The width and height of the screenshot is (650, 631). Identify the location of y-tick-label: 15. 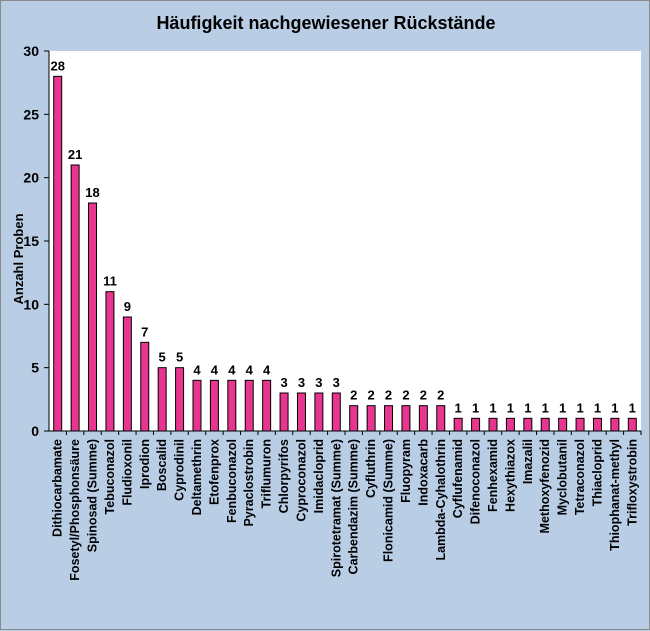
(31, 241).